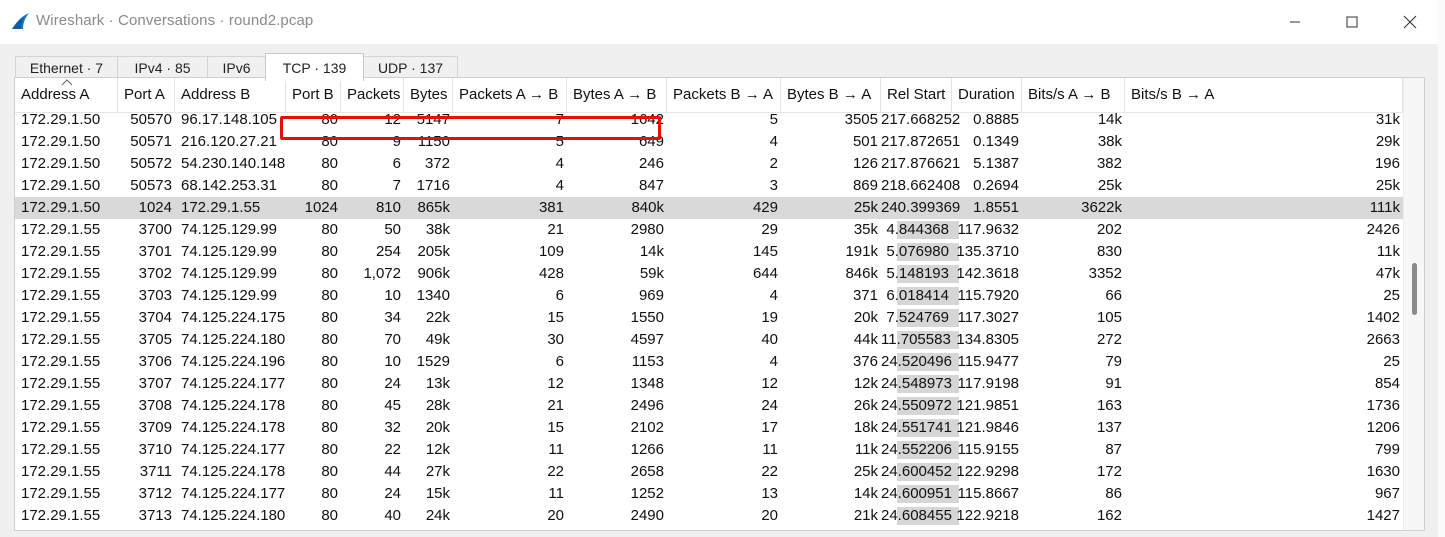 This screenshot has width=1445, height=537. What do you see at coordinates (861, 251) in the screenshot?
I see `cell-bytes-b-to-a: 191k` at bounding box center [861, 251].